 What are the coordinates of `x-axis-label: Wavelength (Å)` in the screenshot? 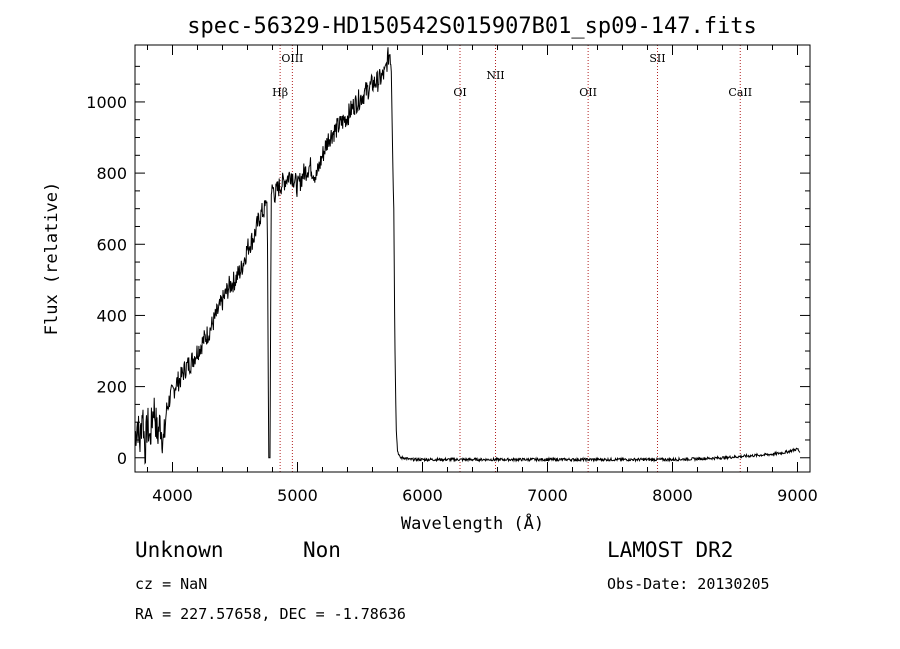 It's located at (472, 523).